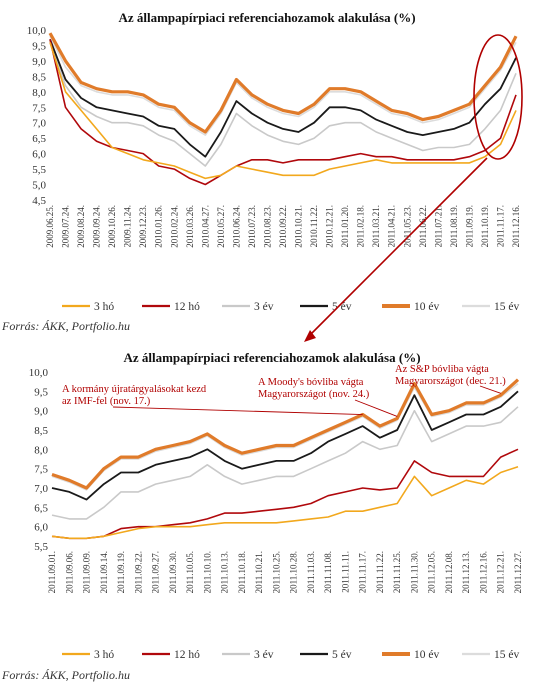  I want to click on x-tick-label: 2011.08.19., so click(454, 226).